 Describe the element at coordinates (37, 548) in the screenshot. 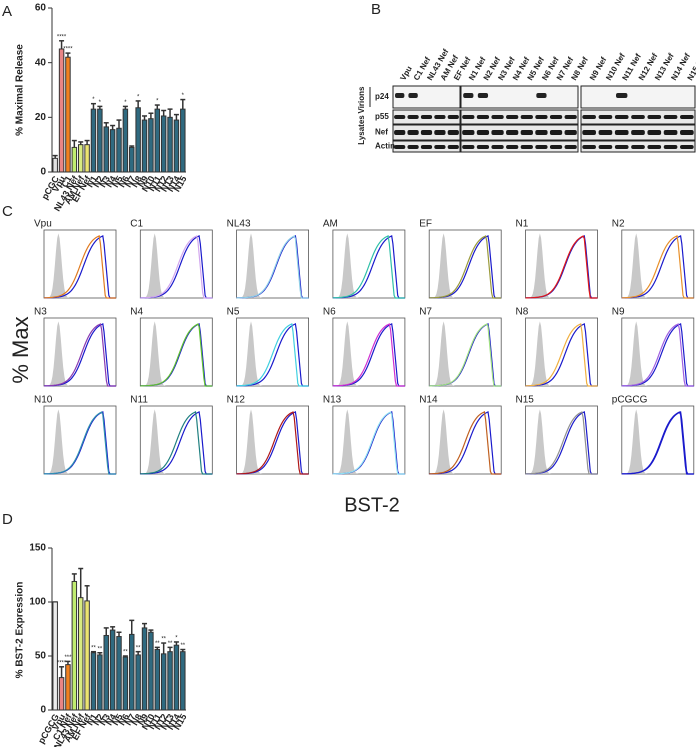

I see `y-tick-label: 150` at that location.